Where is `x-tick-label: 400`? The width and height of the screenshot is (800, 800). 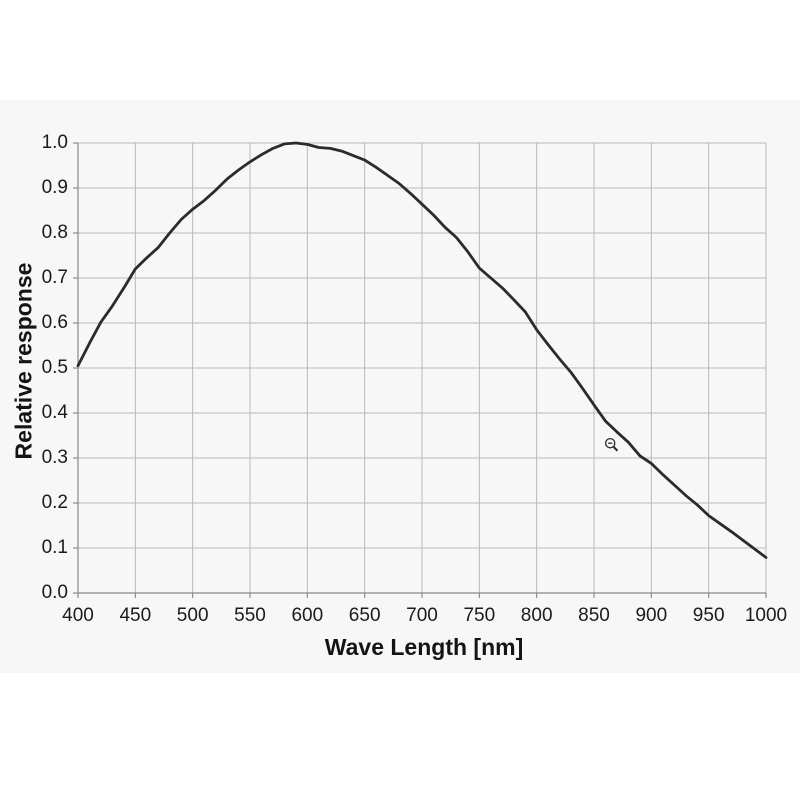
x-tick-label: 400 is located at coordinates (78, 615).